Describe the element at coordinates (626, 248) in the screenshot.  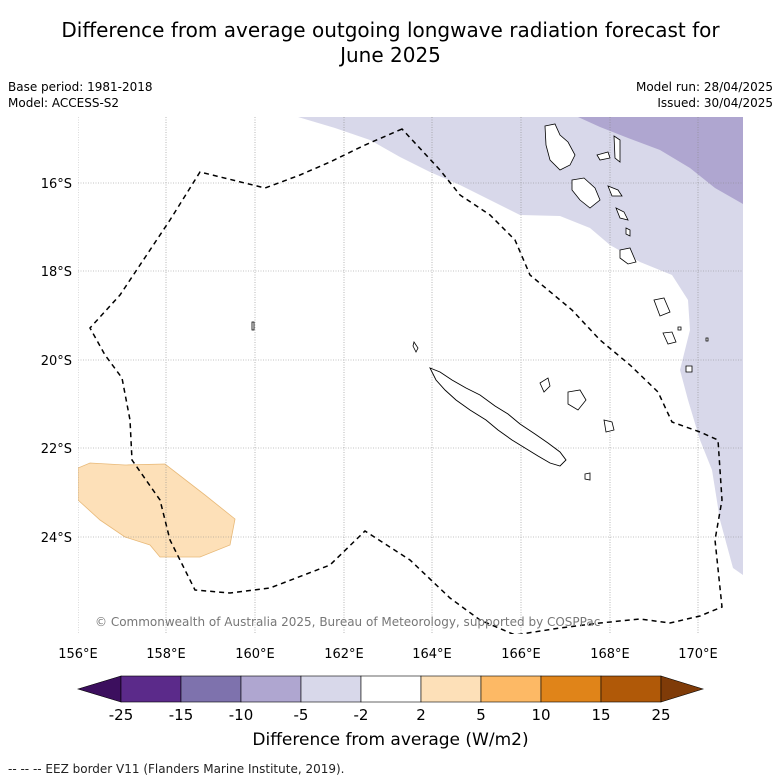
I see `vanuatu-islands` at that location.